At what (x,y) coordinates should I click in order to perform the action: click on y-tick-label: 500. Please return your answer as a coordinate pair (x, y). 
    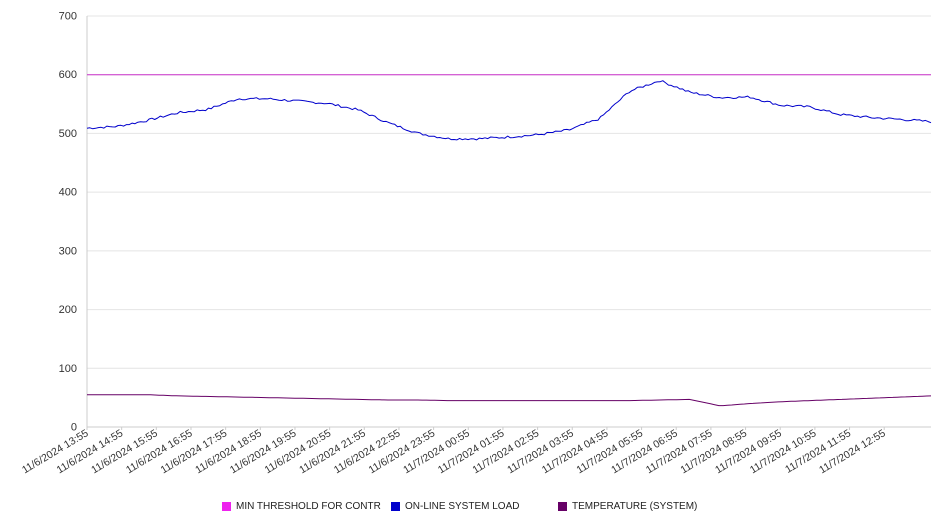
    Looking at the image, I should click on (68, 134).